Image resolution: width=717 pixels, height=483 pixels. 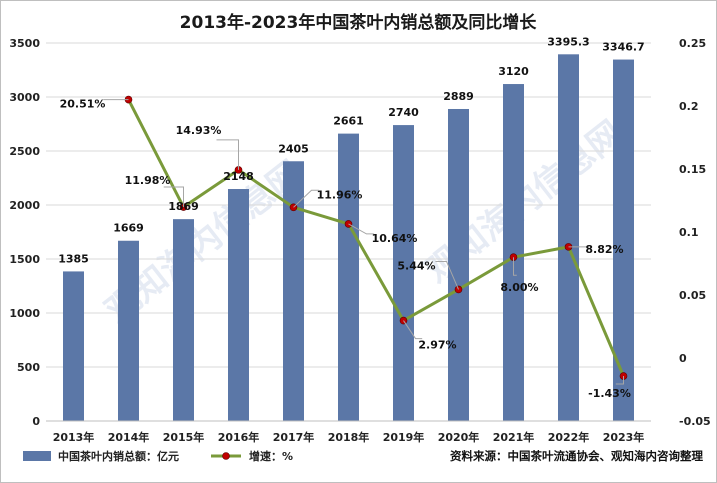 What do you see at coordinates (118, 456) in the screenshot?
I see `legend-label-bar: 中国茶叶内销总额：亿元` at bounding box center [118, 456].